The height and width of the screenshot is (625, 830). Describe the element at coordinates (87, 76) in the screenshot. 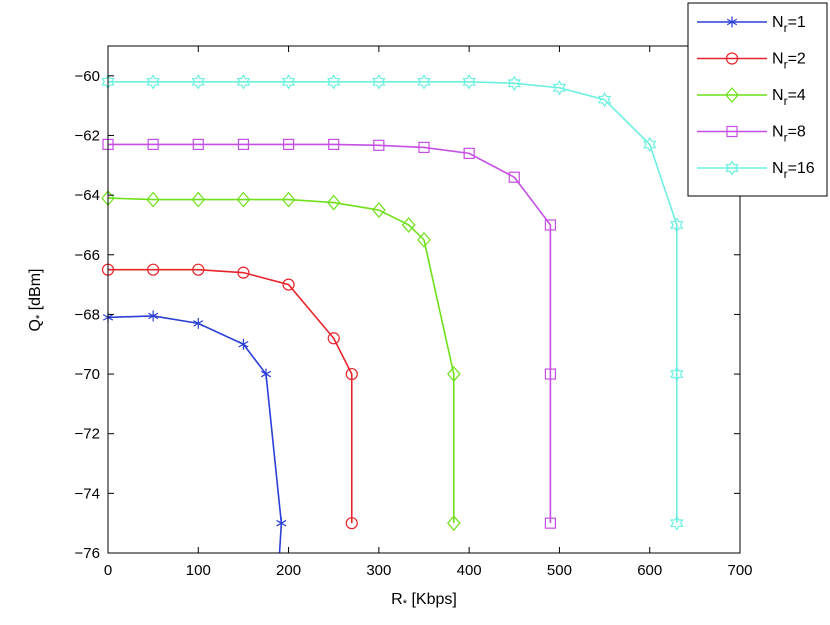

I see `y-tick-label: −60` at that location.